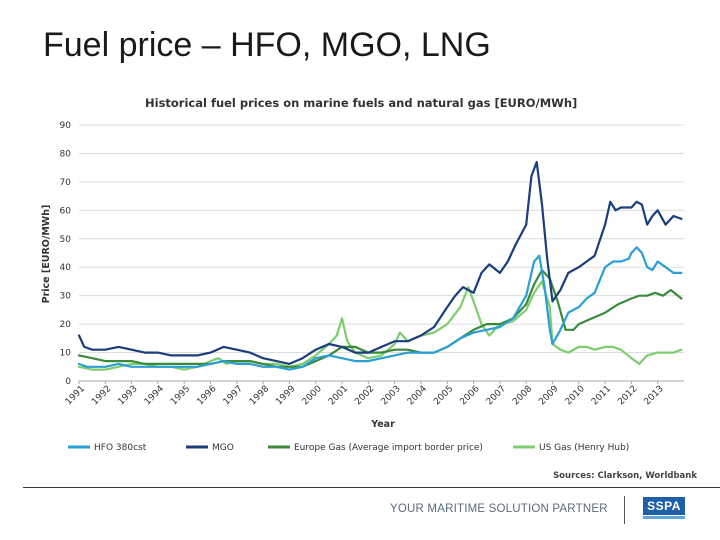 This screenshot has width=720, height=540. Describe the element at coordinates (285, 395) in the screenshot. I see `x-tick-label: 1999` at that location.